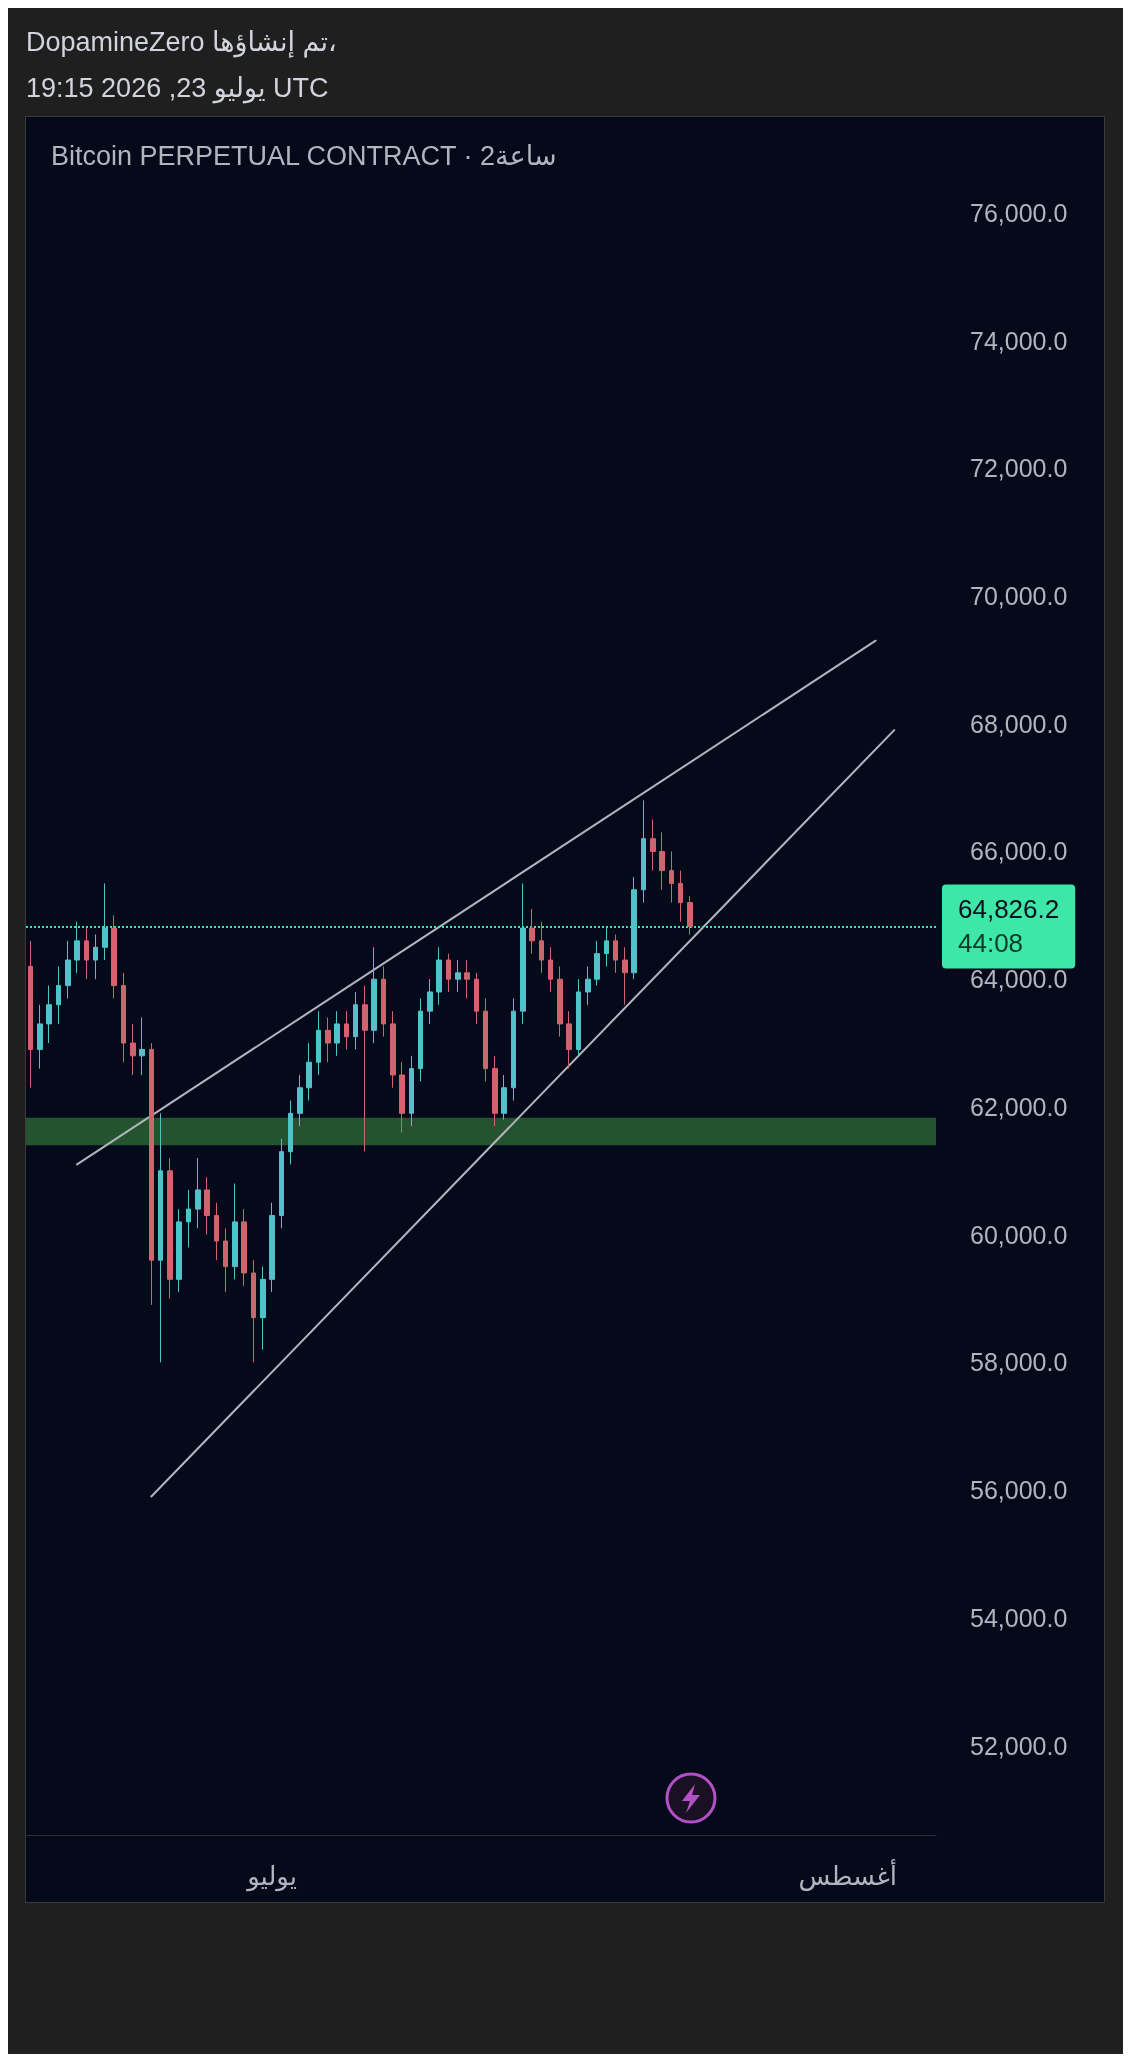 The height and width of the screenshot is (2062, 1131). I want to click on text: يوليو 23, 2026 19:15 UTC, so click(177, 88).